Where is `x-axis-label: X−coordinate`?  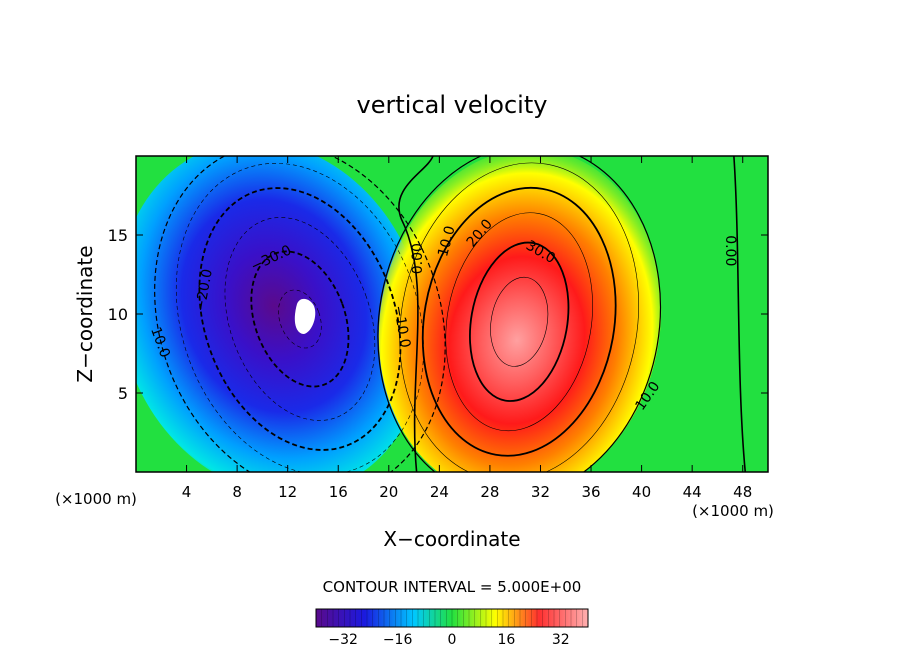
x-axis-label: X−coordinate is located at coordinates (451, 539).